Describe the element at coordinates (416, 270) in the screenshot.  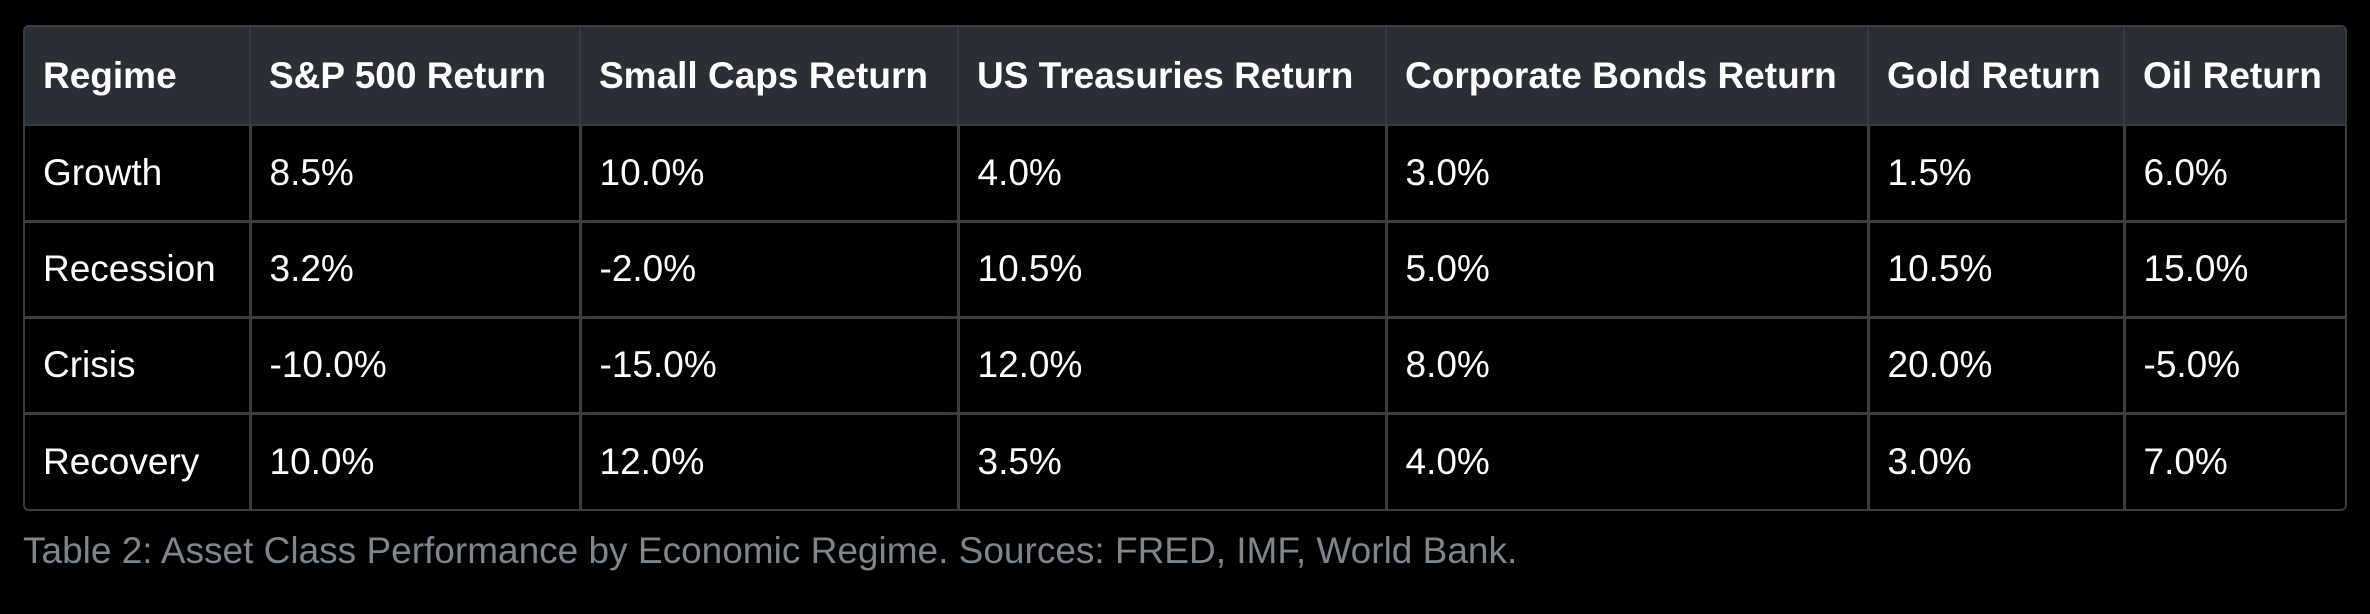
I see `cell-sp500-return: 3.2%` at that location.